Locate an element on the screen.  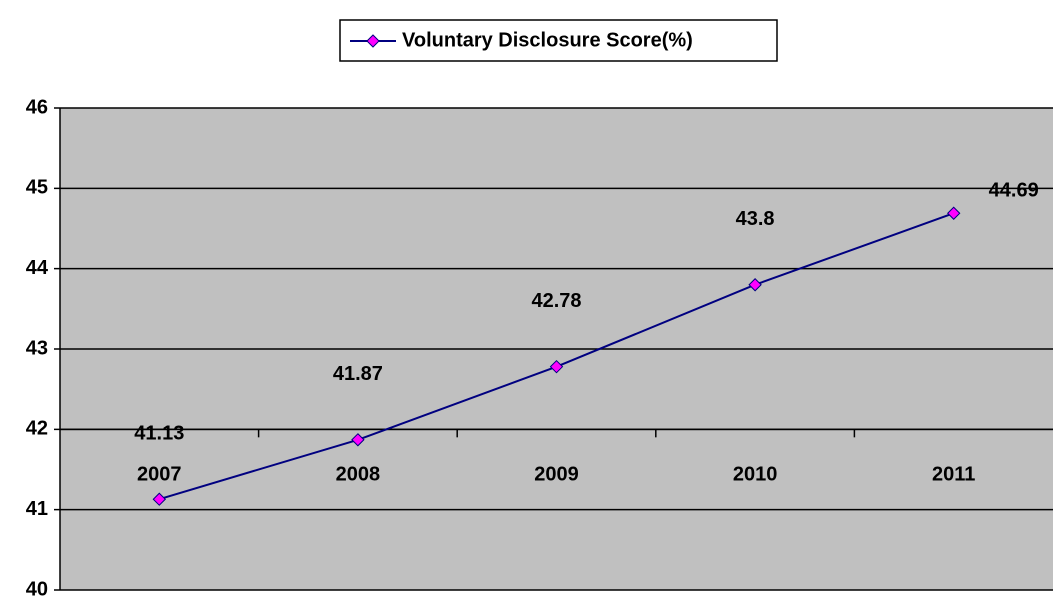
data-label: 41.13 is located at coordinates (159, 434).